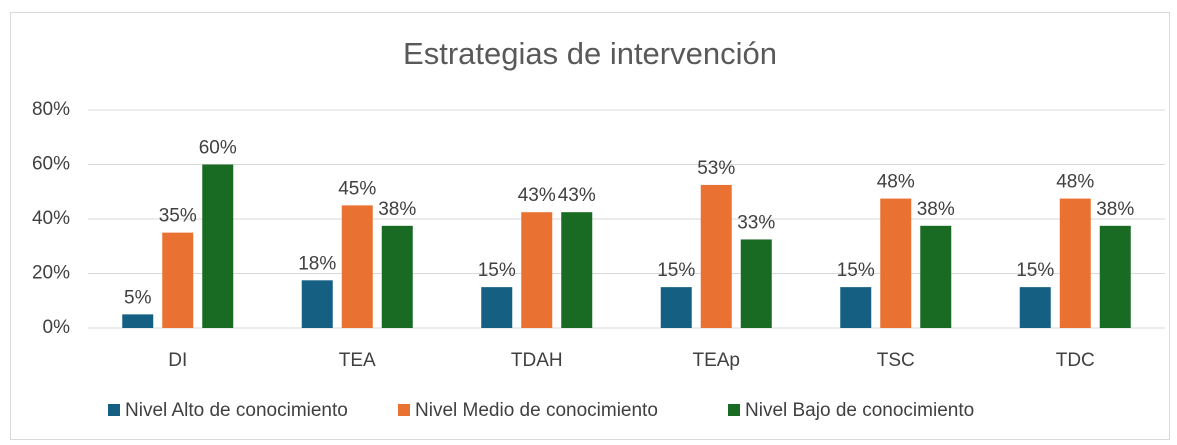 The width and height of the screenshot is (1177, 445). What do you see at coordinates (756, 222) in the screenshot?
I see `data-label: 33%` at bounding box center [756, 222].